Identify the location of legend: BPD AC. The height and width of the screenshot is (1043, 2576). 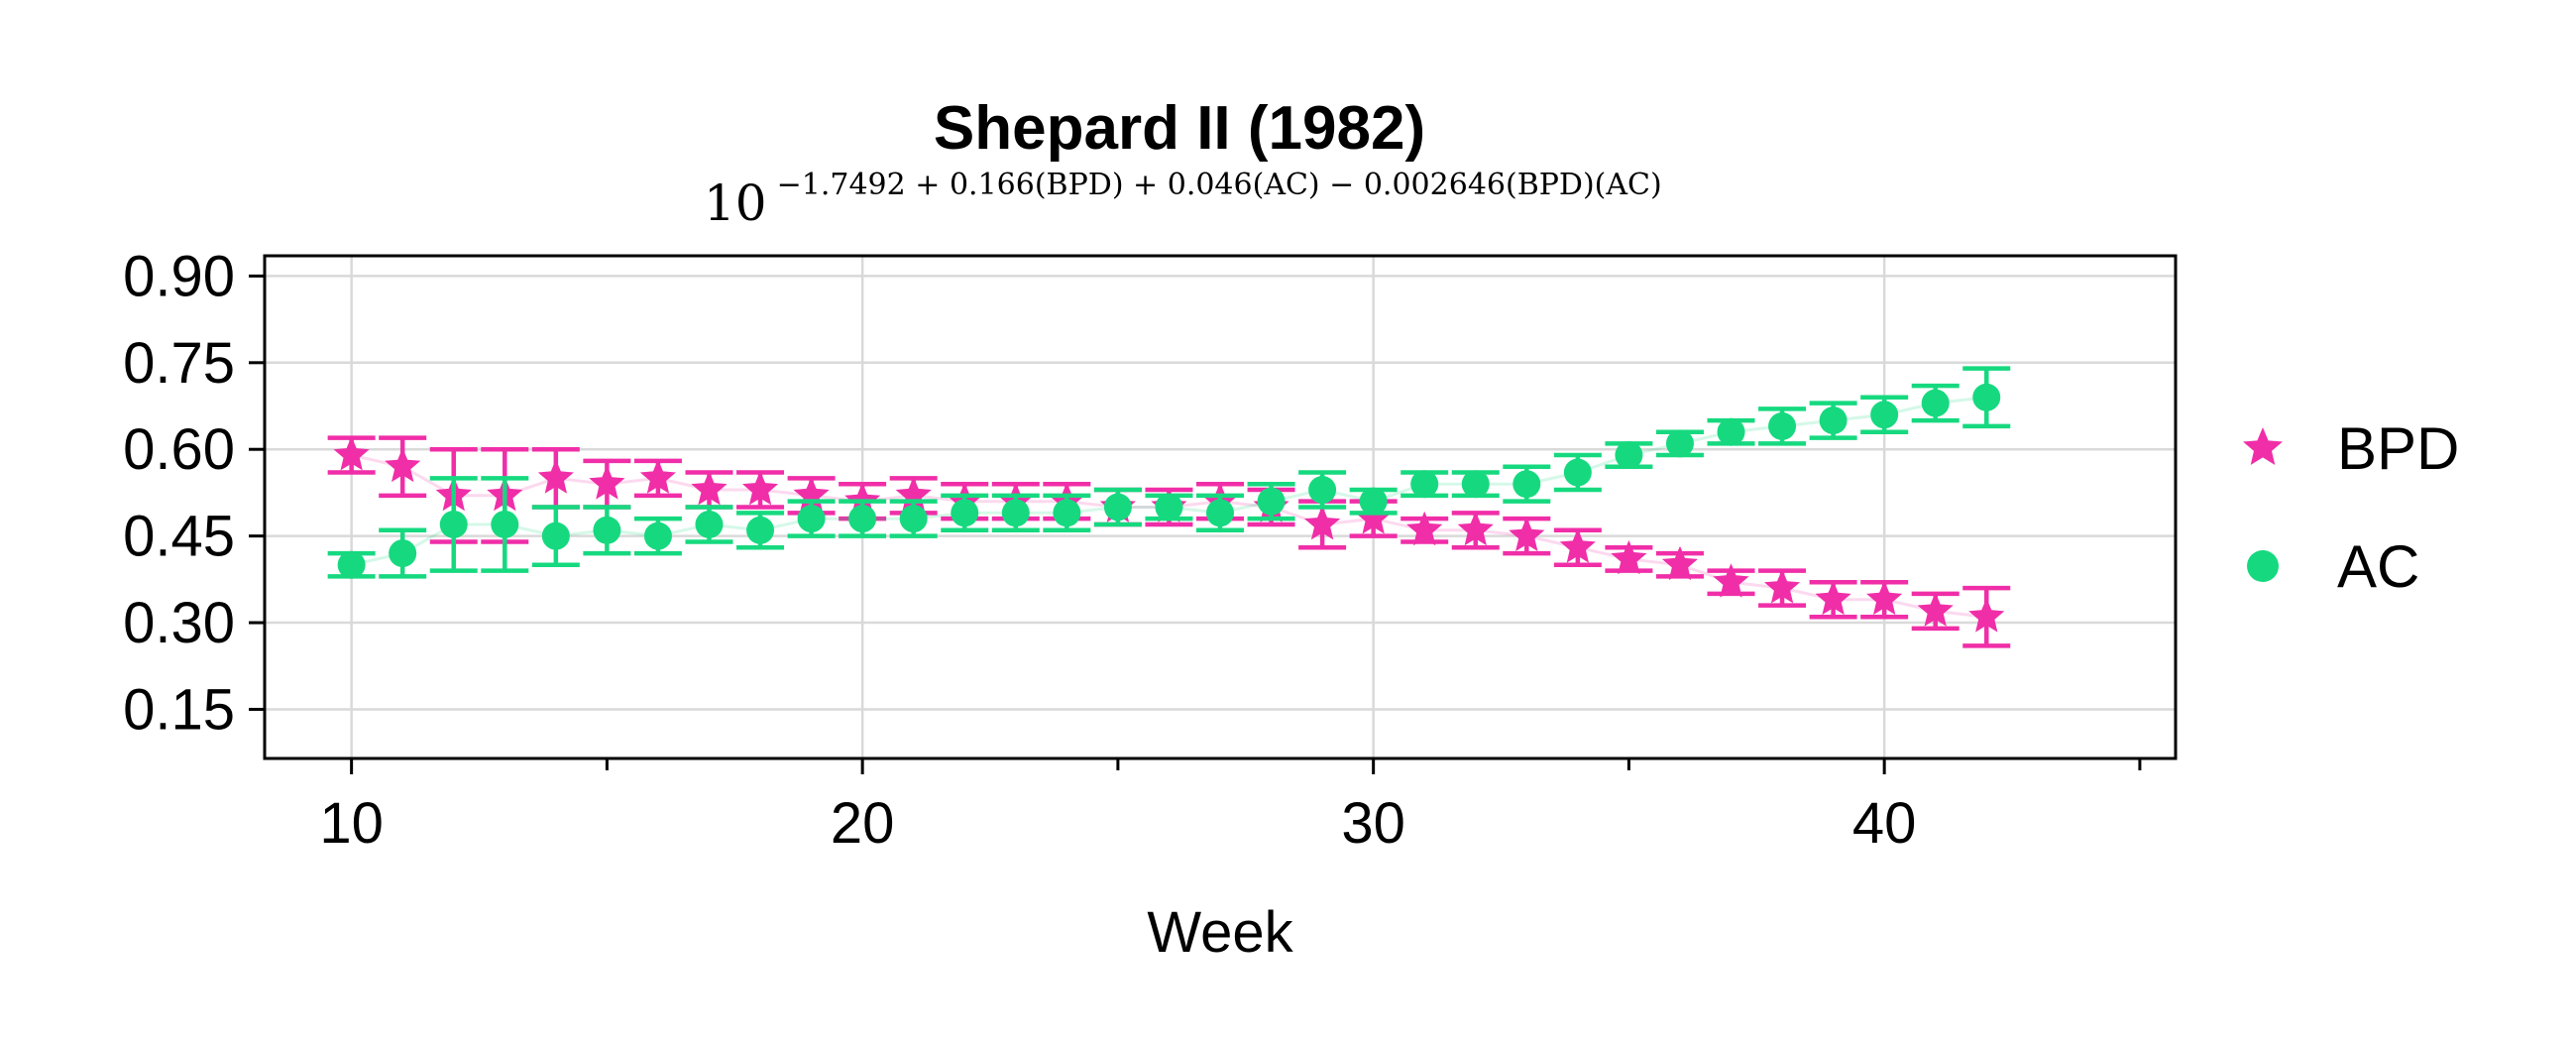
(2351, 507).